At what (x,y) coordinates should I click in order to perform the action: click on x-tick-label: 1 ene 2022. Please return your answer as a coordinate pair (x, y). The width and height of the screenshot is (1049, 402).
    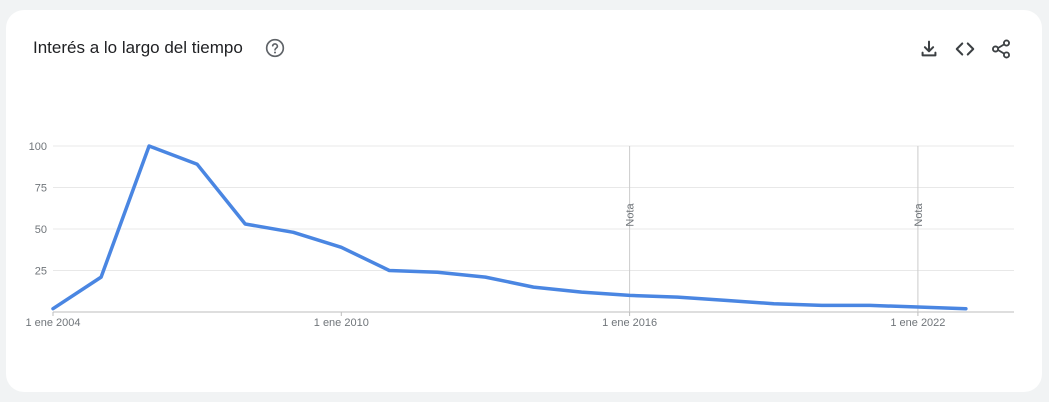
    Looking at the image, I should click on (917, 323).